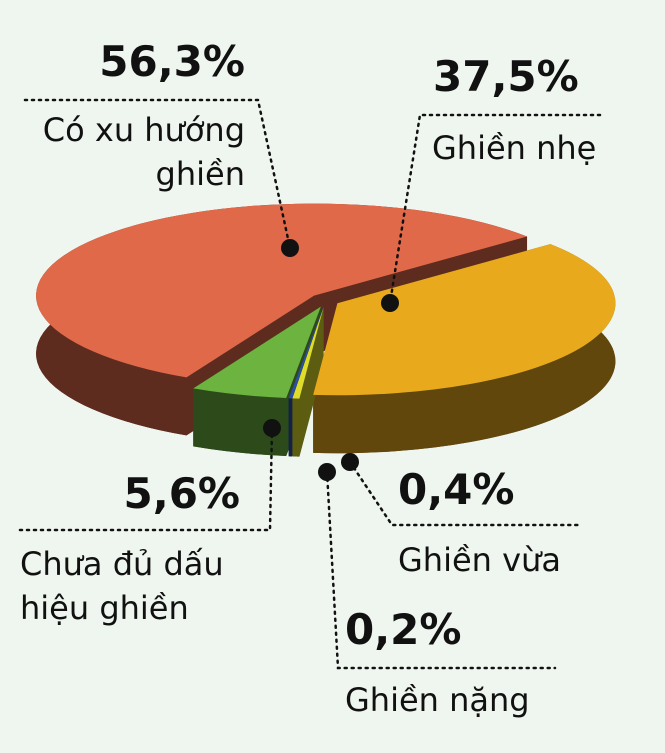  I want to click on category-label: Ghiền nhẹ, so click(514, 148).